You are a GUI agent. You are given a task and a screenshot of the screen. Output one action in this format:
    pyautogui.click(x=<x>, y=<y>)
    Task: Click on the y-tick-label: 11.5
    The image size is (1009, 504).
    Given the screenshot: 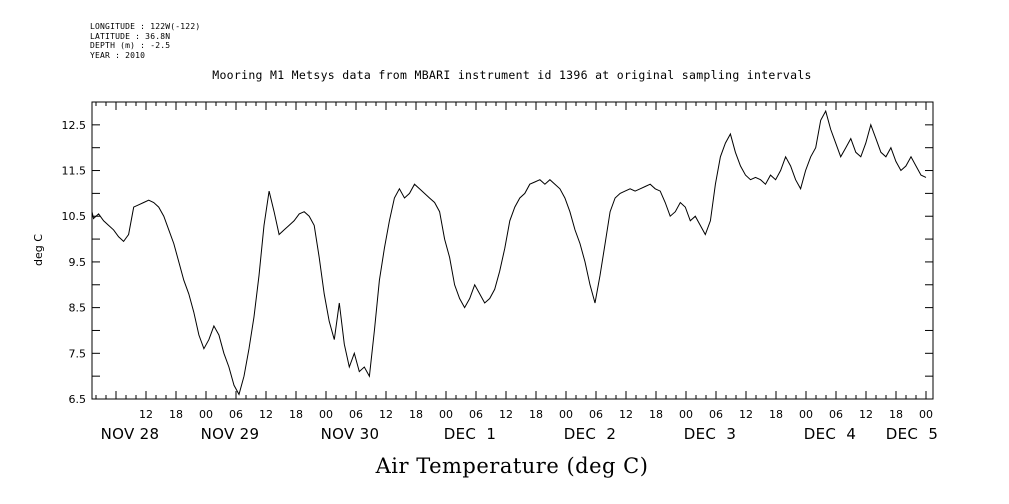 What is the action you would take?
    pyautogui.click(x=74, y=171)
    